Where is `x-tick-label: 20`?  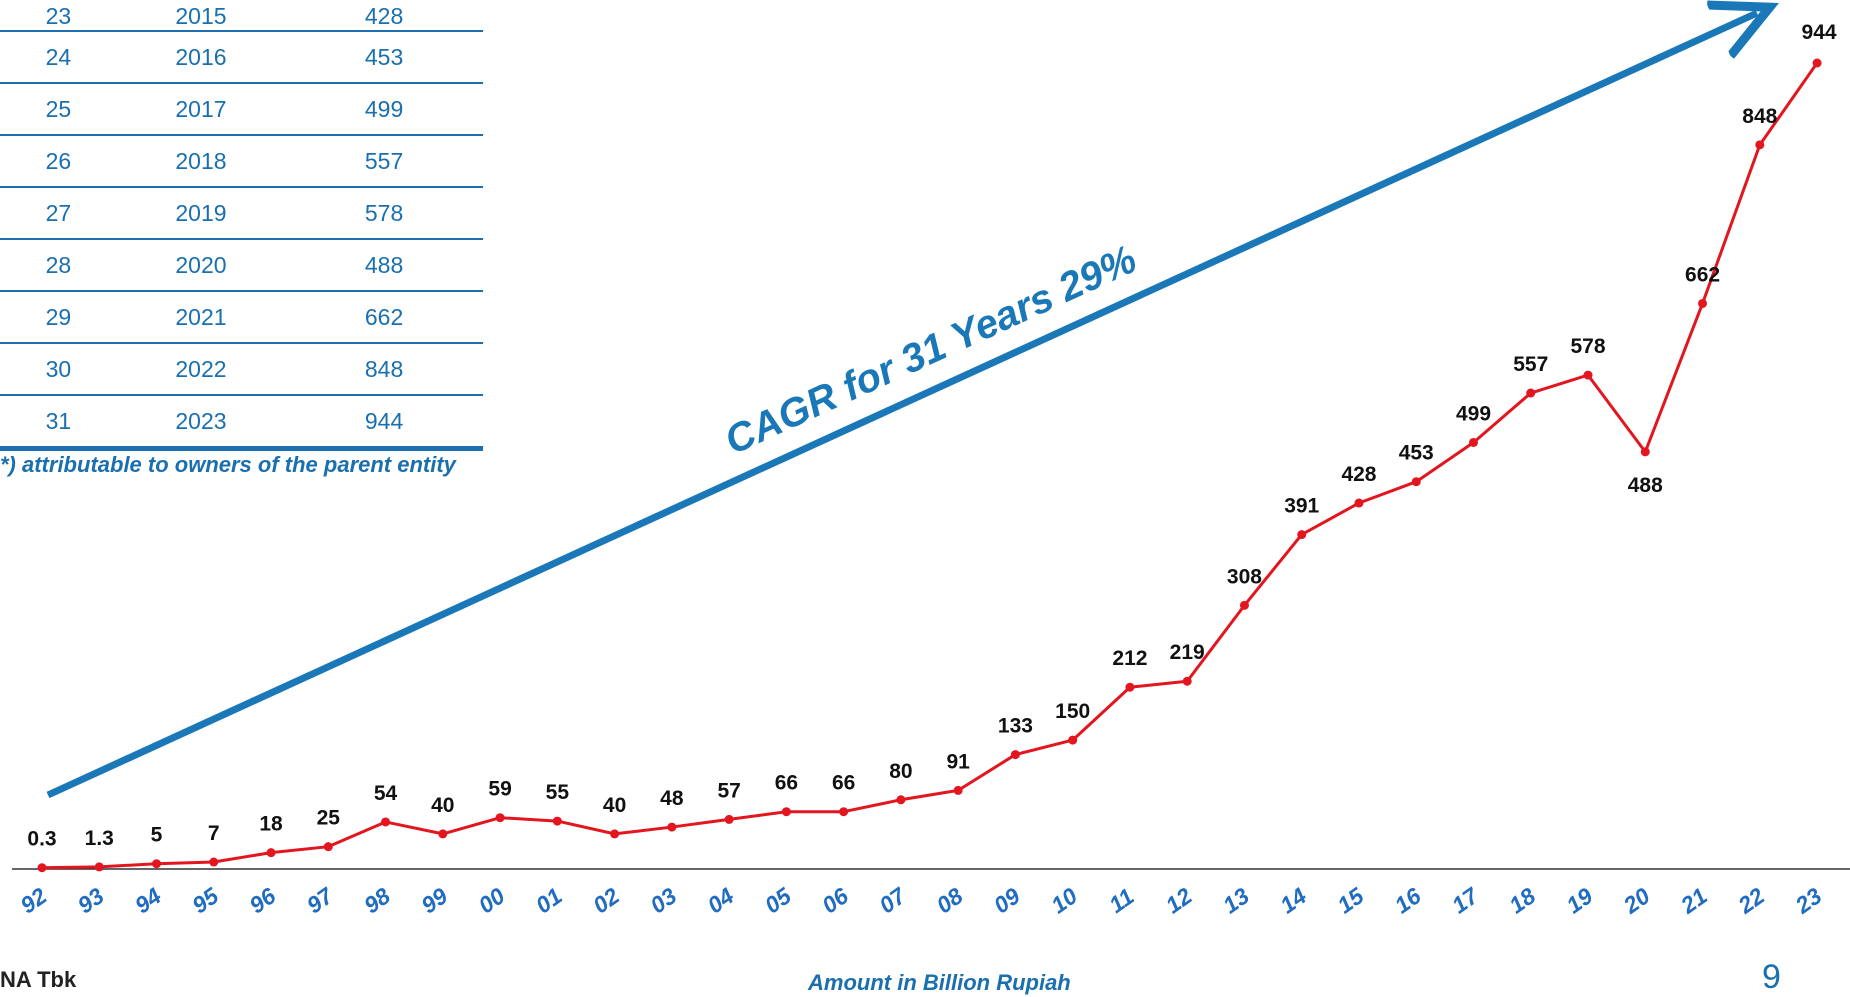 x-tick-label: 20 is located at coordinates (1636, 900).